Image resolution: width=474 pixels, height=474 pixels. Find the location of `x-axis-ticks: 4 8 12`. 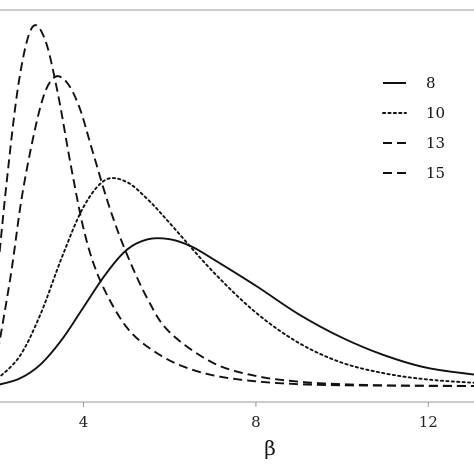

x-axis-ticks: 4 8 12 is located at coordinates (258, 416).